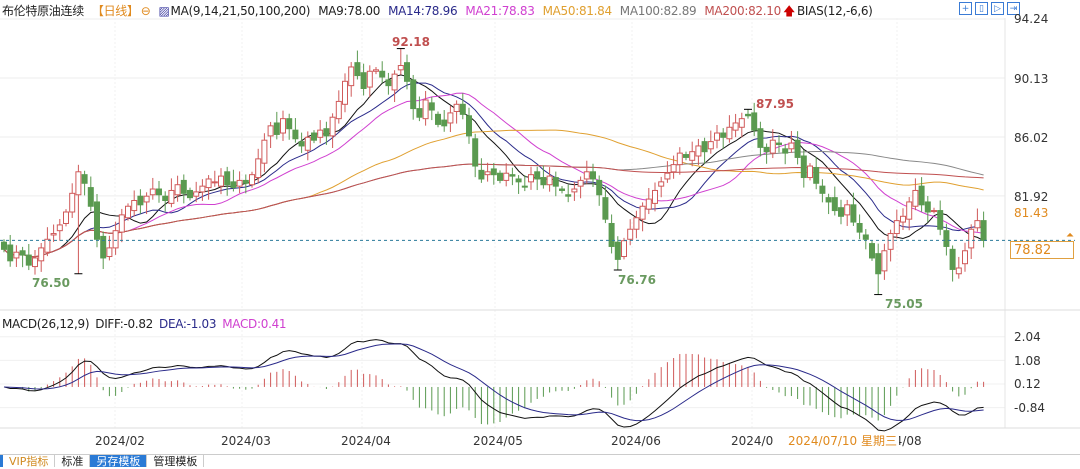  I want to click on play-icon: ▷, so click(997, 8).